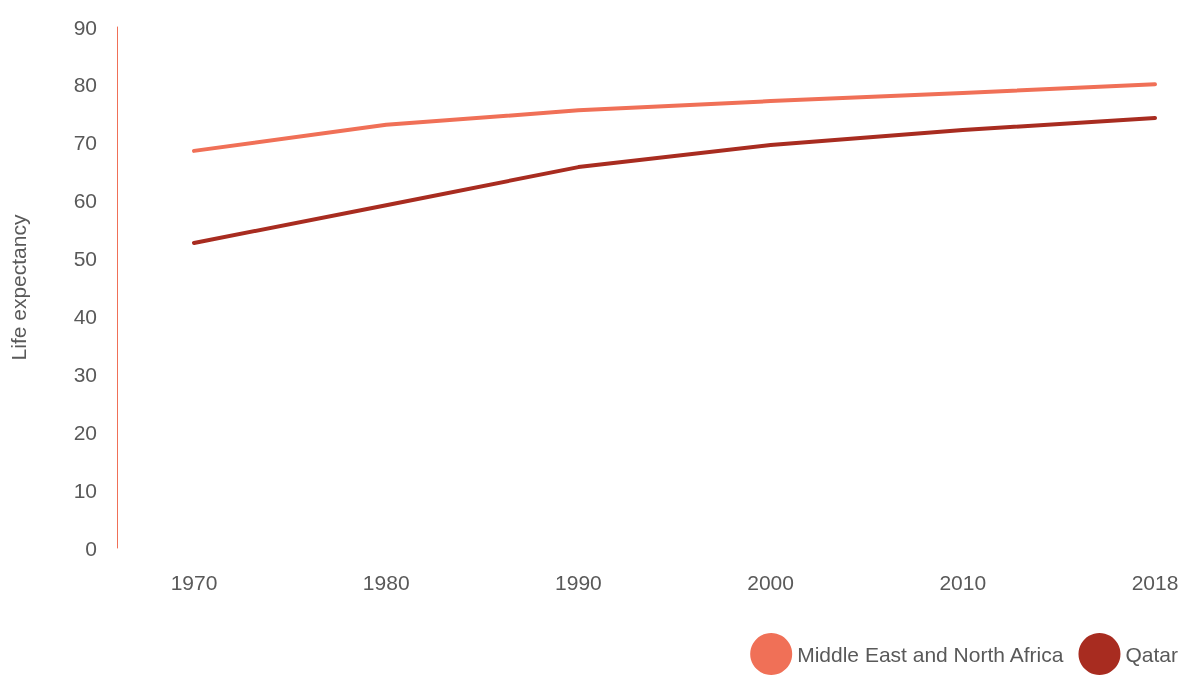  Describe the element at coordinates (1152, 654) in the screenshot. I see `legend-label: Qatar` at that location.